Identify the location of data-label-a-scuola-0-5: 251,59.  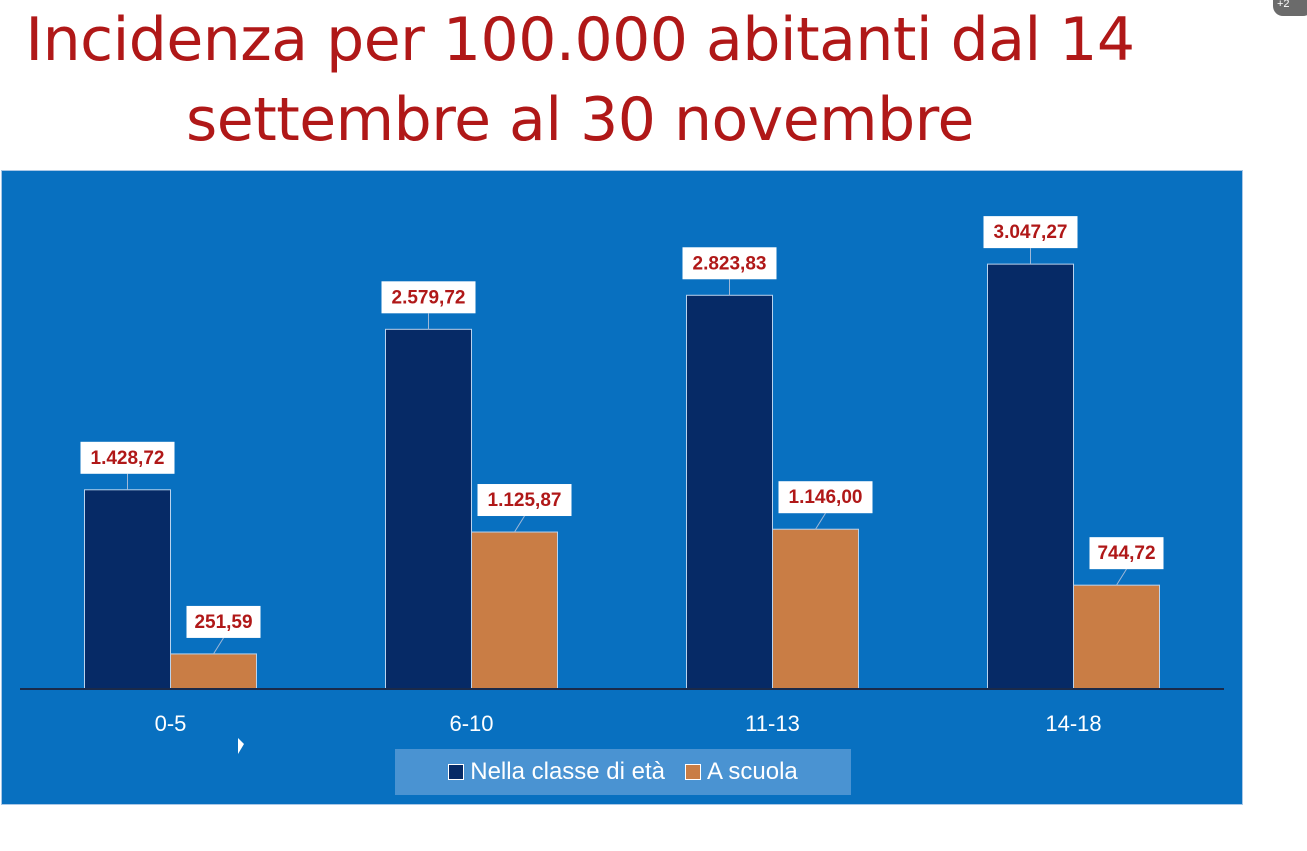
(223, 622).